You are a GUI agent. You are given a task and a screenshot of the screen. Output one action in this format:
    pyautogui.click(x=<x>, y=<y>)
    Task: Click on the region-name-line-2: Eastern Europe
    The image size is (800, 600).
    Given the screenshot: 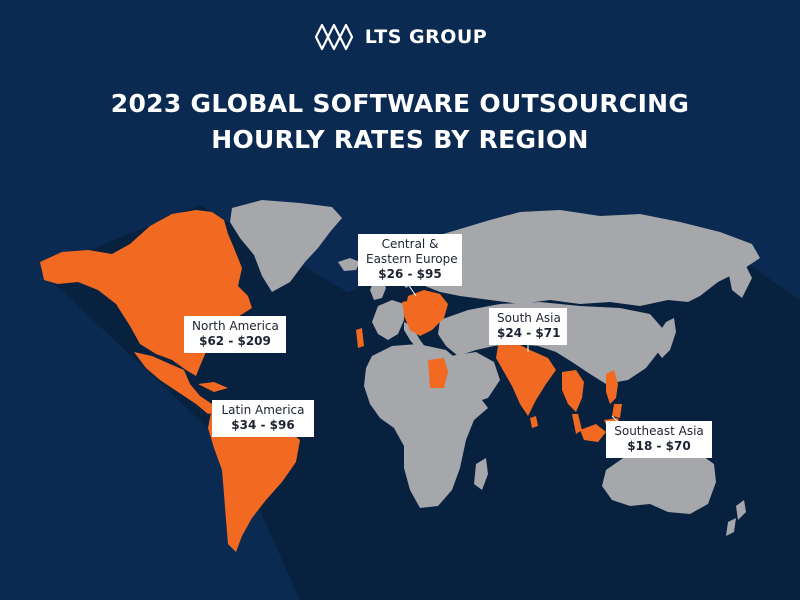 What is the action you would take?
    pyautogui.click(x=412, y=259)
    